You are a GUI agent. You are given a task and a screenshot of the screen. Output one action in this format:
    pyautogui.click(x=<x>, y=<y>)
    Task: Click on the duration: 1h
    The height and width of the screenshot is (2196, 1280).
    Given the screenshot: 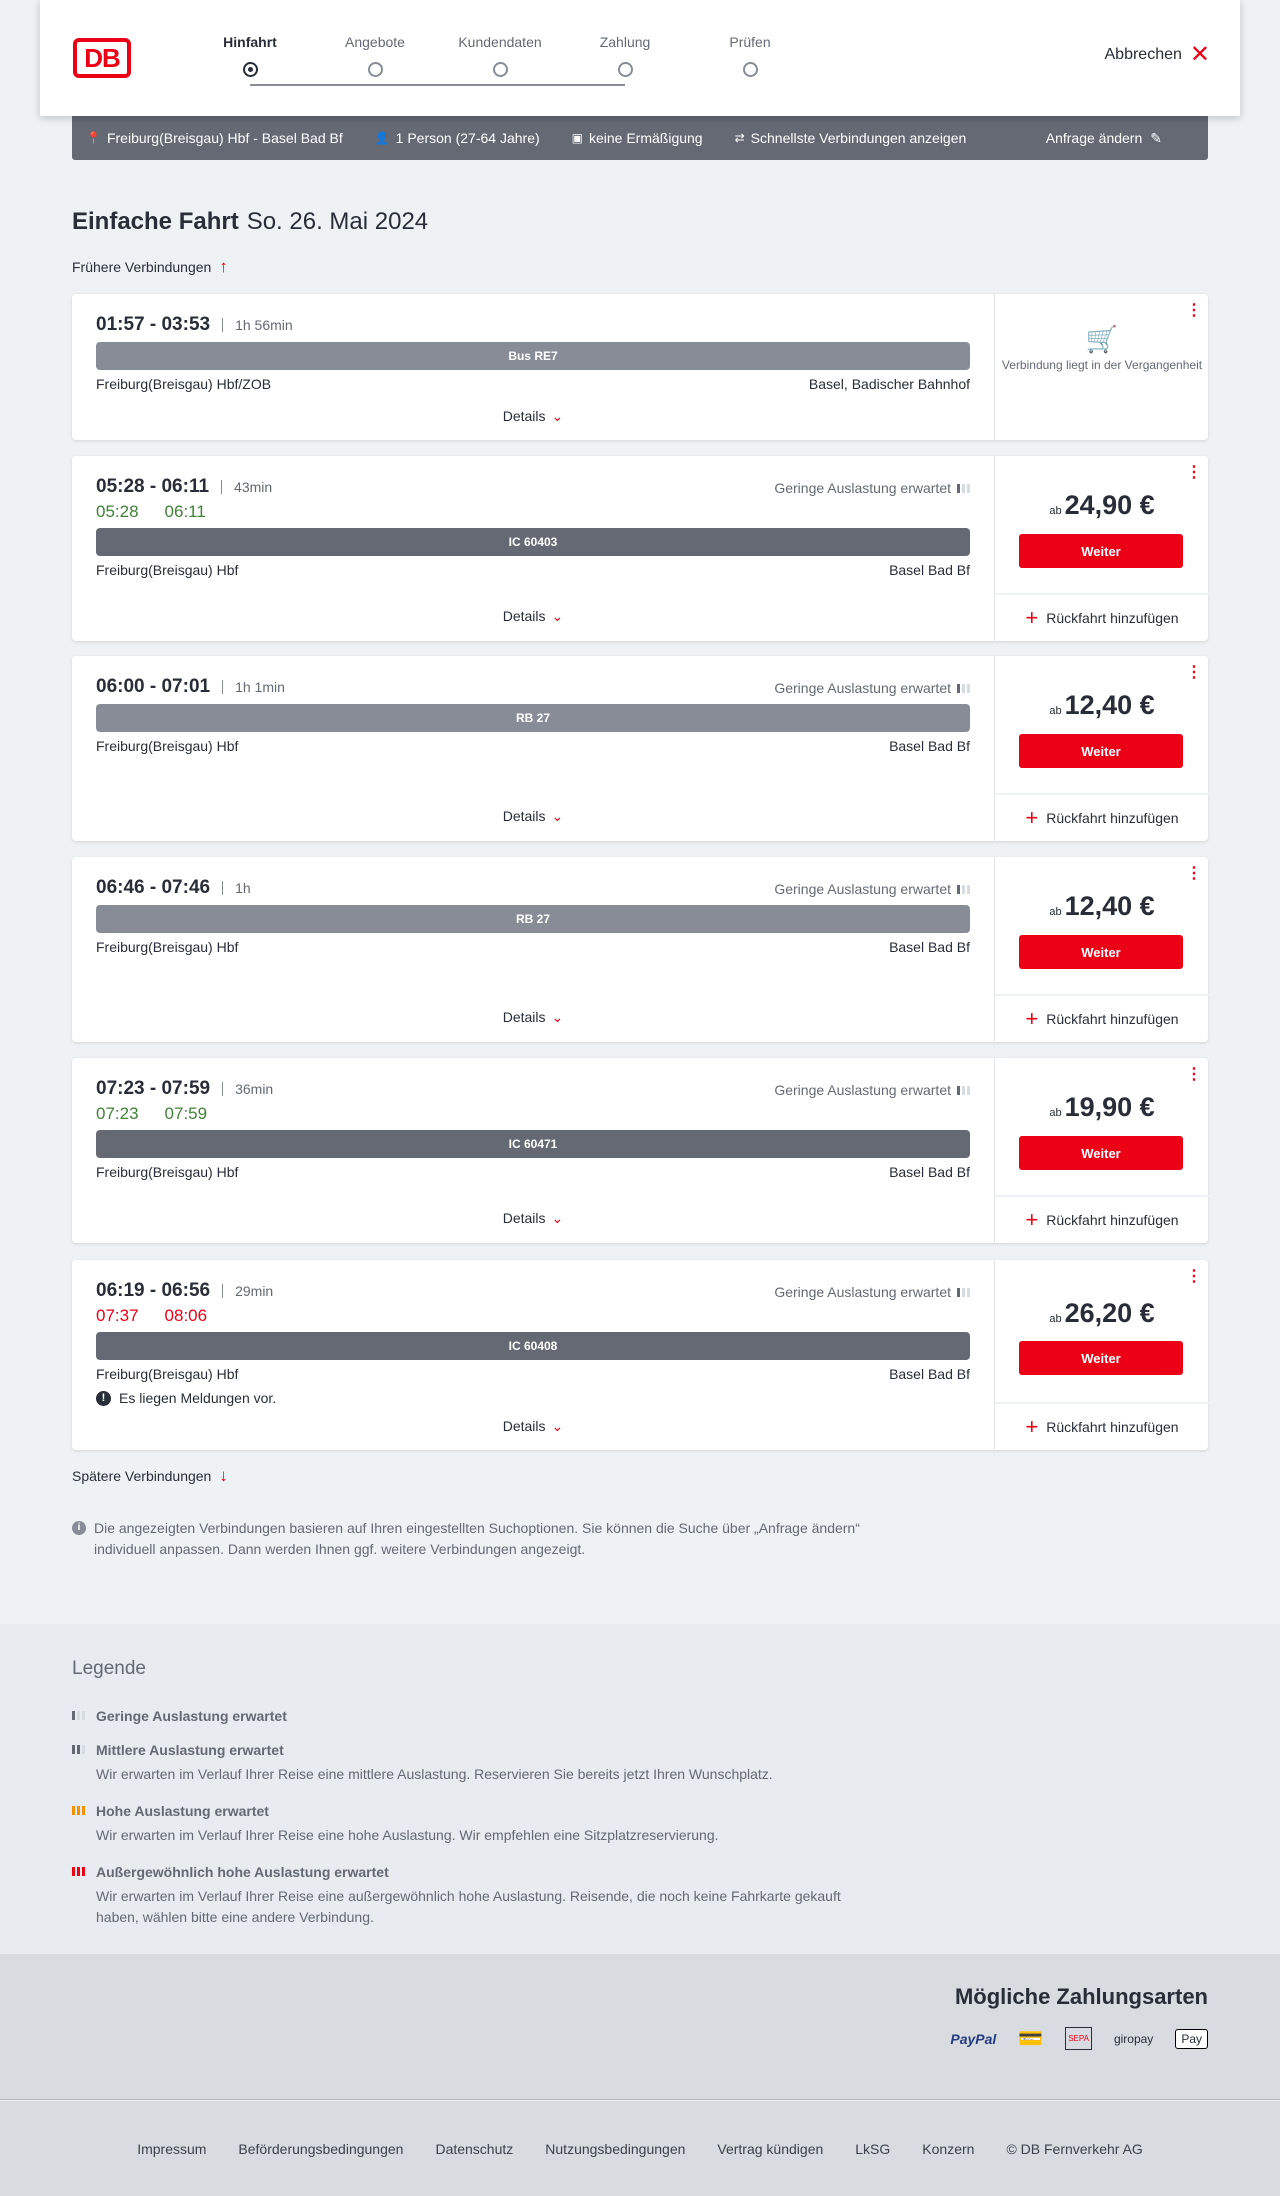 What is the action you would take?
    pyautogui.click(x=236, y=888)
    